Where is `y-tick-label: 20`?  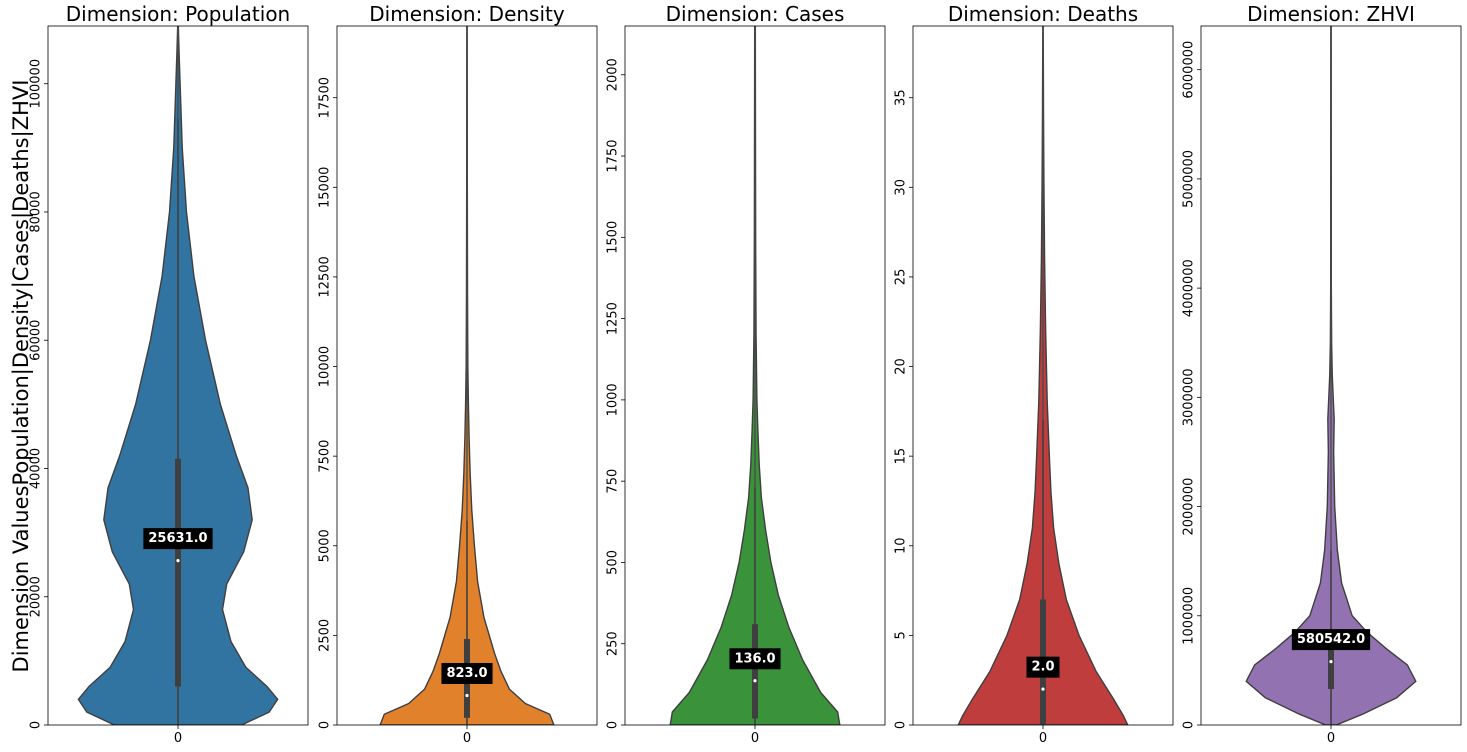
y-tick-label: 20 is located at coordinates (901, 366).